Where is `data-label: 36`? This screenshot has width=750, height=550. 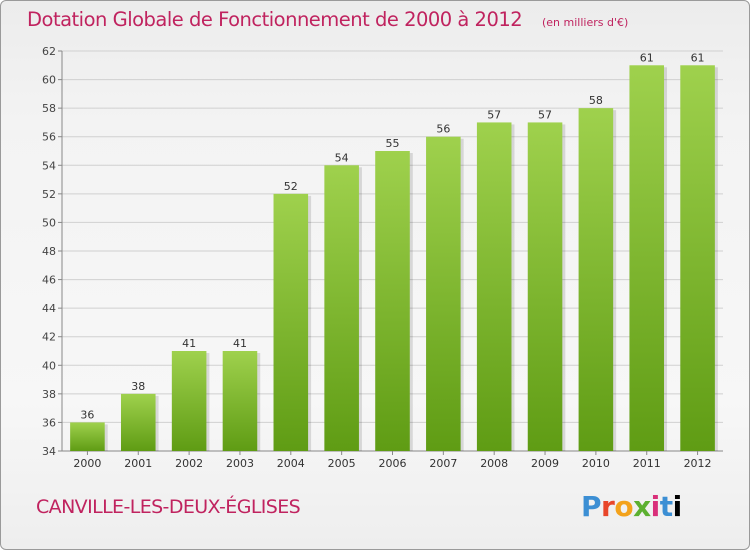
data-label: 36 is located at coordinates (87, 414).